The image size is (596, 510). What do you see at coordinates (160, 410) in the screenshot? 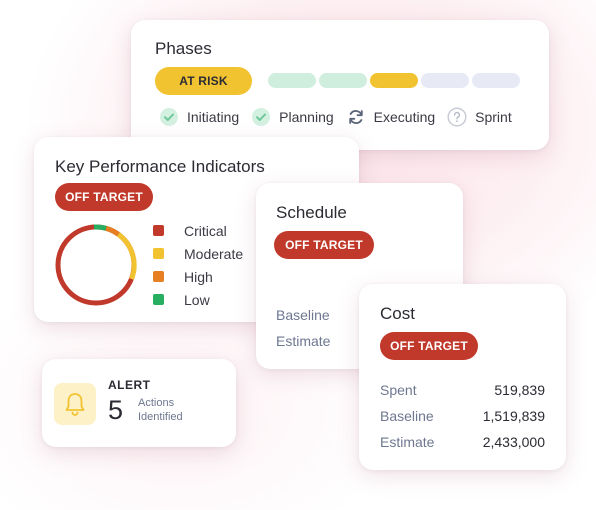
I see `alert-description: Actions Identified` at bounding box center [160, 410].